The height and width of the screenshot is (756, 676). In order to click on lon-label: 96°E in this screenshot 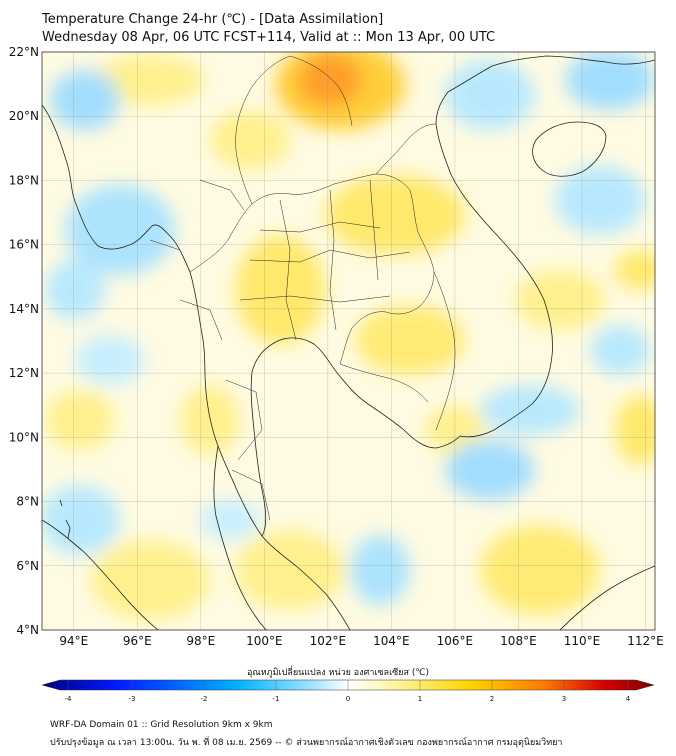, I will do `click(137, 641)`.